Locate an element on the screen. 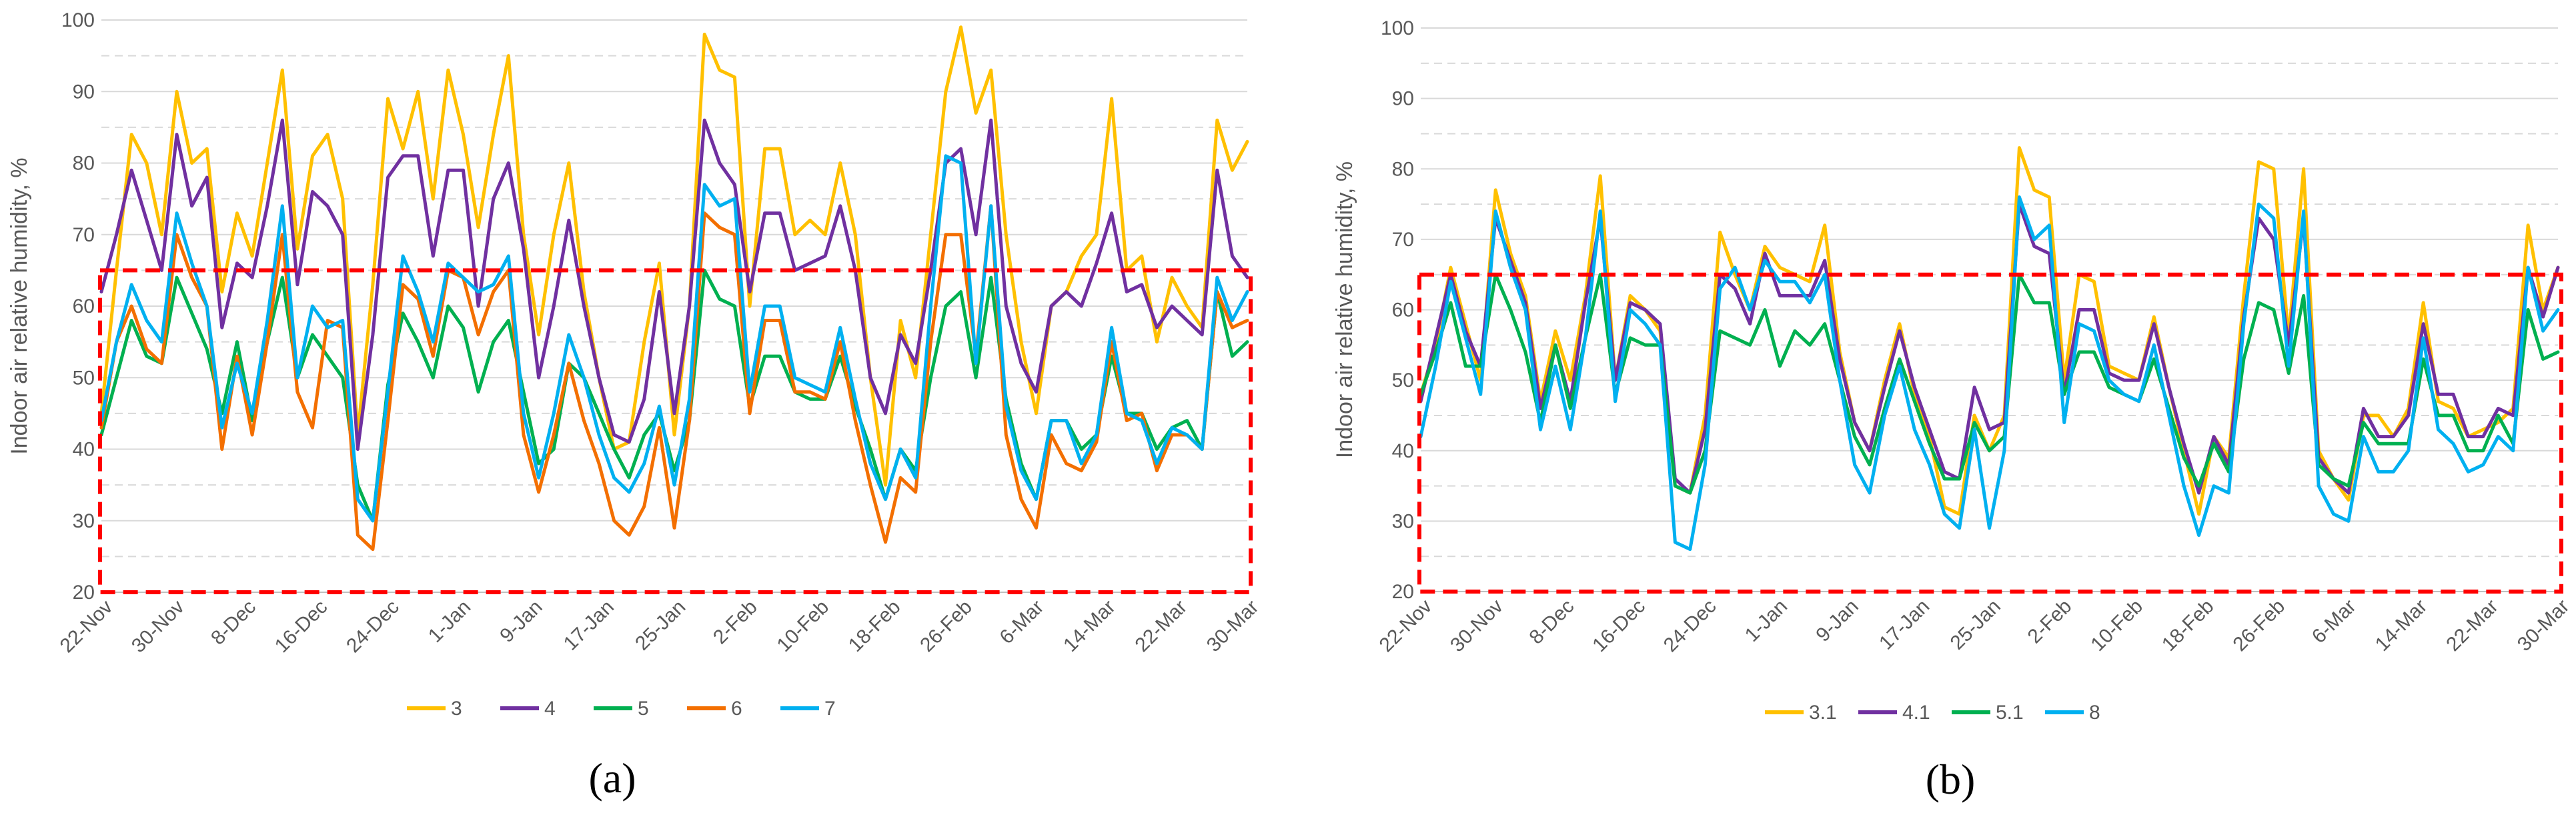  legend-item: 3.1 is located at coordinates (1801, 713).